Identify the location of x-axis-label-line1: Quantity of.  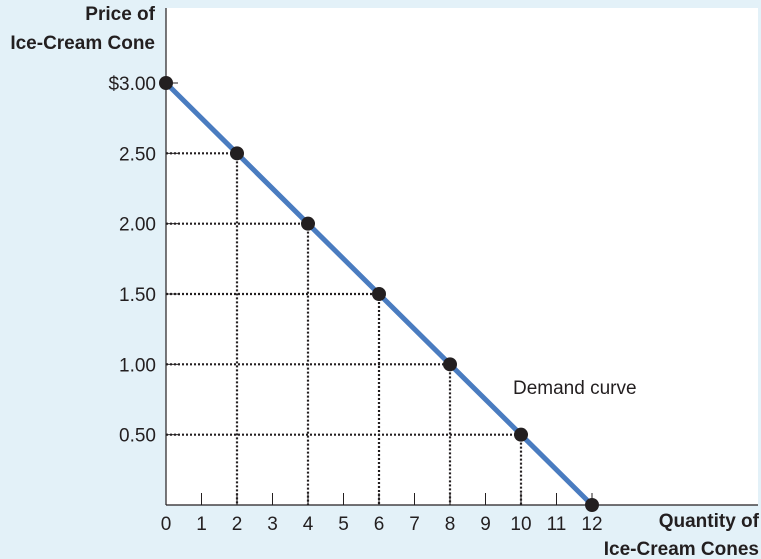
(709, 521).